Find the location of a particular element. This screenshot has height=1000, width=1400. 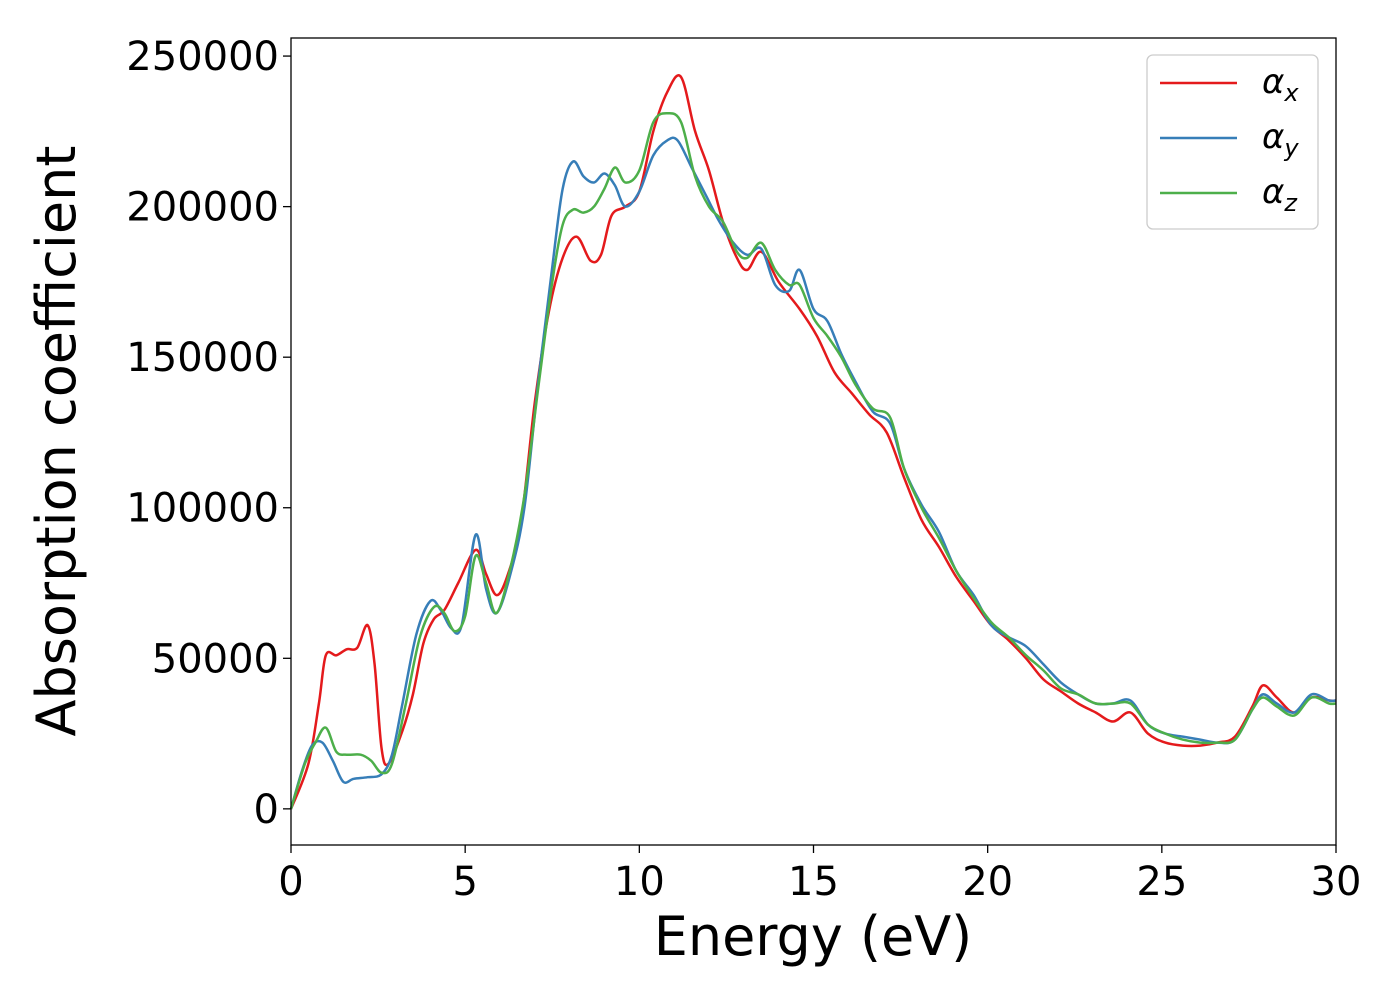

x-tick-label: 25 is located at coordinates (1161, 882).